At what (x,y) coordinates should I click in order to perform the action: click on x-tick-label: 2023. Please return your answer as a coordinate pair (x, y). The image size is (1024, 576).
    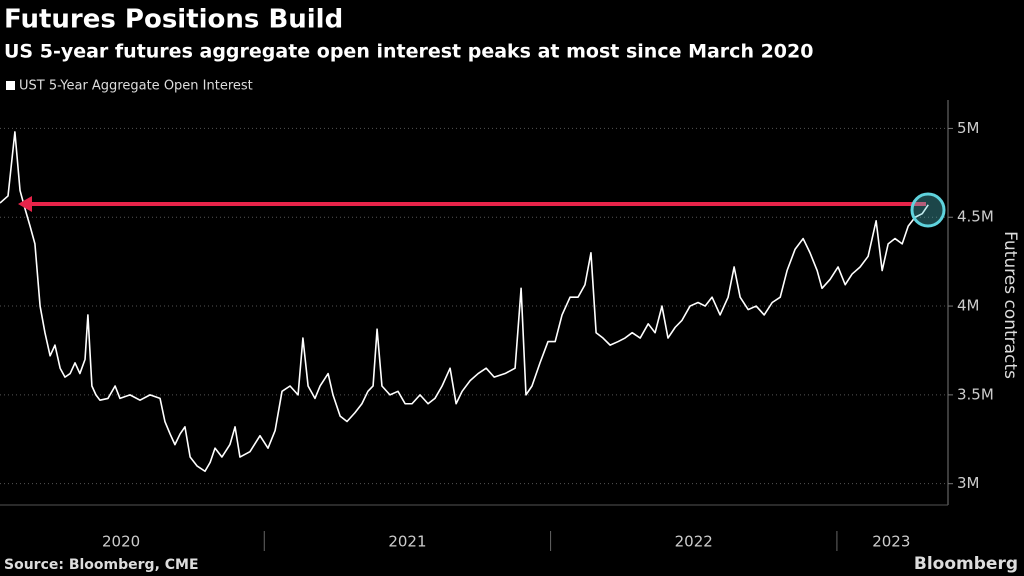
    Looking at the image, I should click on (891, 542).